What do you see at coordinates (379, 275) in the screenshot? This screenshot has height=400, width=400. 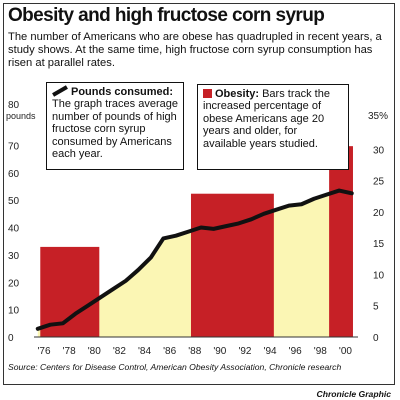 I see `right-tick-label: 10` at bounding box center [379, 275].